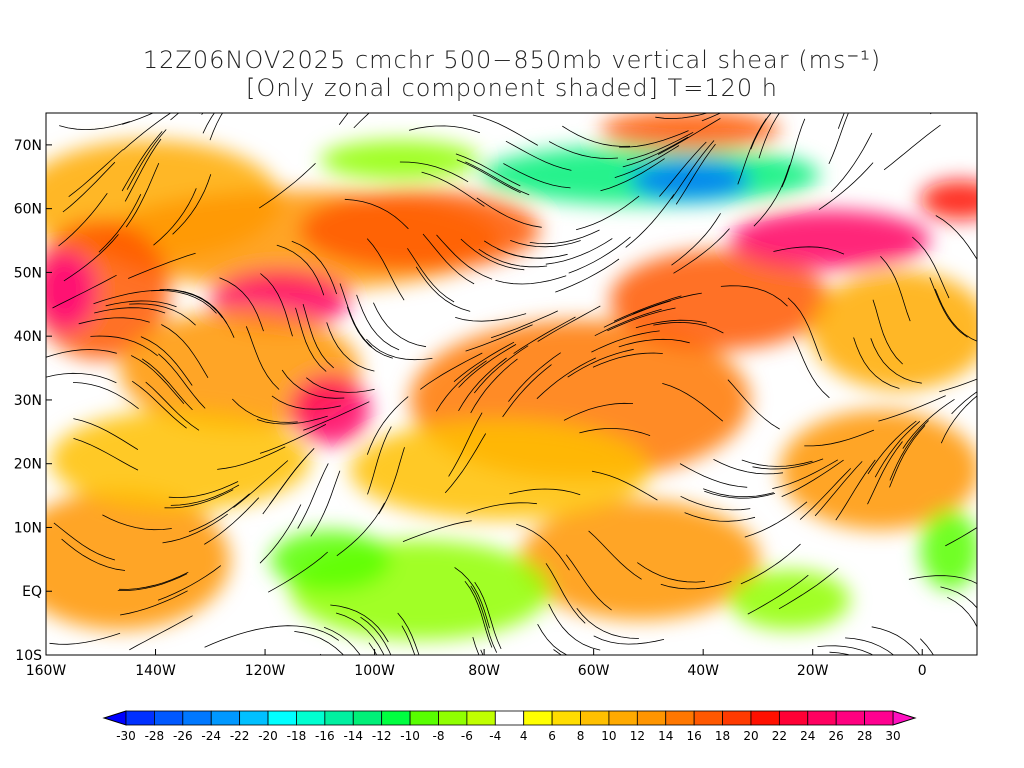 Image resolution: width=1024 pixels, height=768 pixels. What do you see at coordinates (637, 736) in the screenshot?
I see `colorbar-label: 12` at bounding box center [637, 736].